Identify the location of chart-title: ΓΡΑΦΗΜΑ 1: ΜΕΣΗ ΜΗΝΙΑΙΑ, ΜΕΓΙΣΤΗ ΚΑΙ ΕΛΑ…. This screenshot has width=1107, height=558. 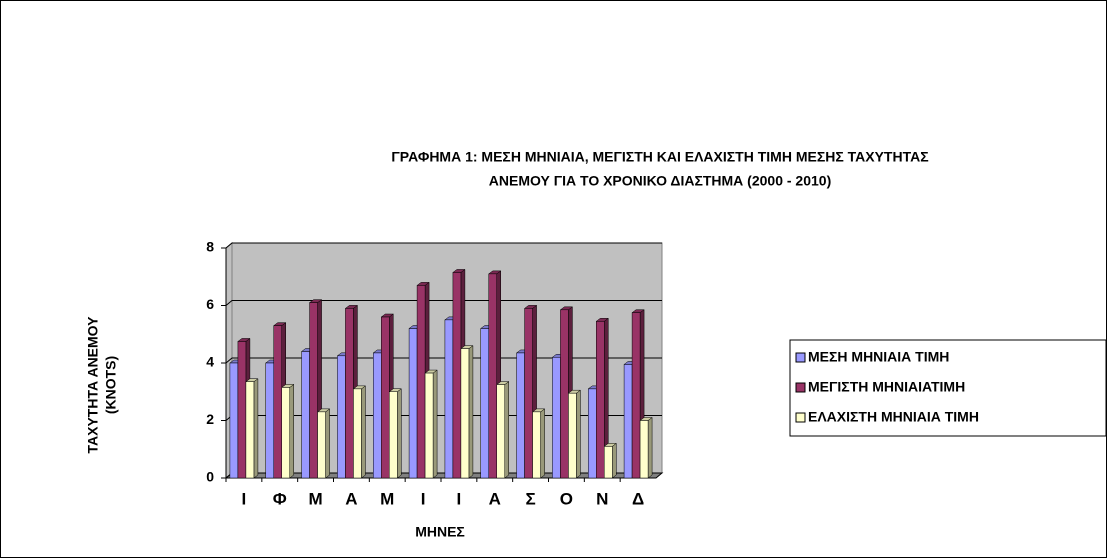
(659, 157).